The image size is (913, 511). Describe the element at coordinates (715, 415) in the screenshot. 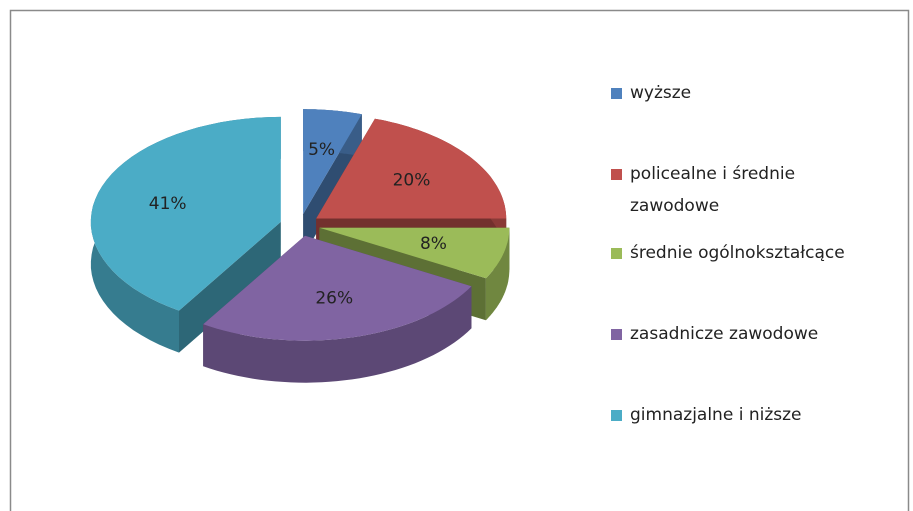

I see `legend-label: gimnazjalne i niższe` at that location.